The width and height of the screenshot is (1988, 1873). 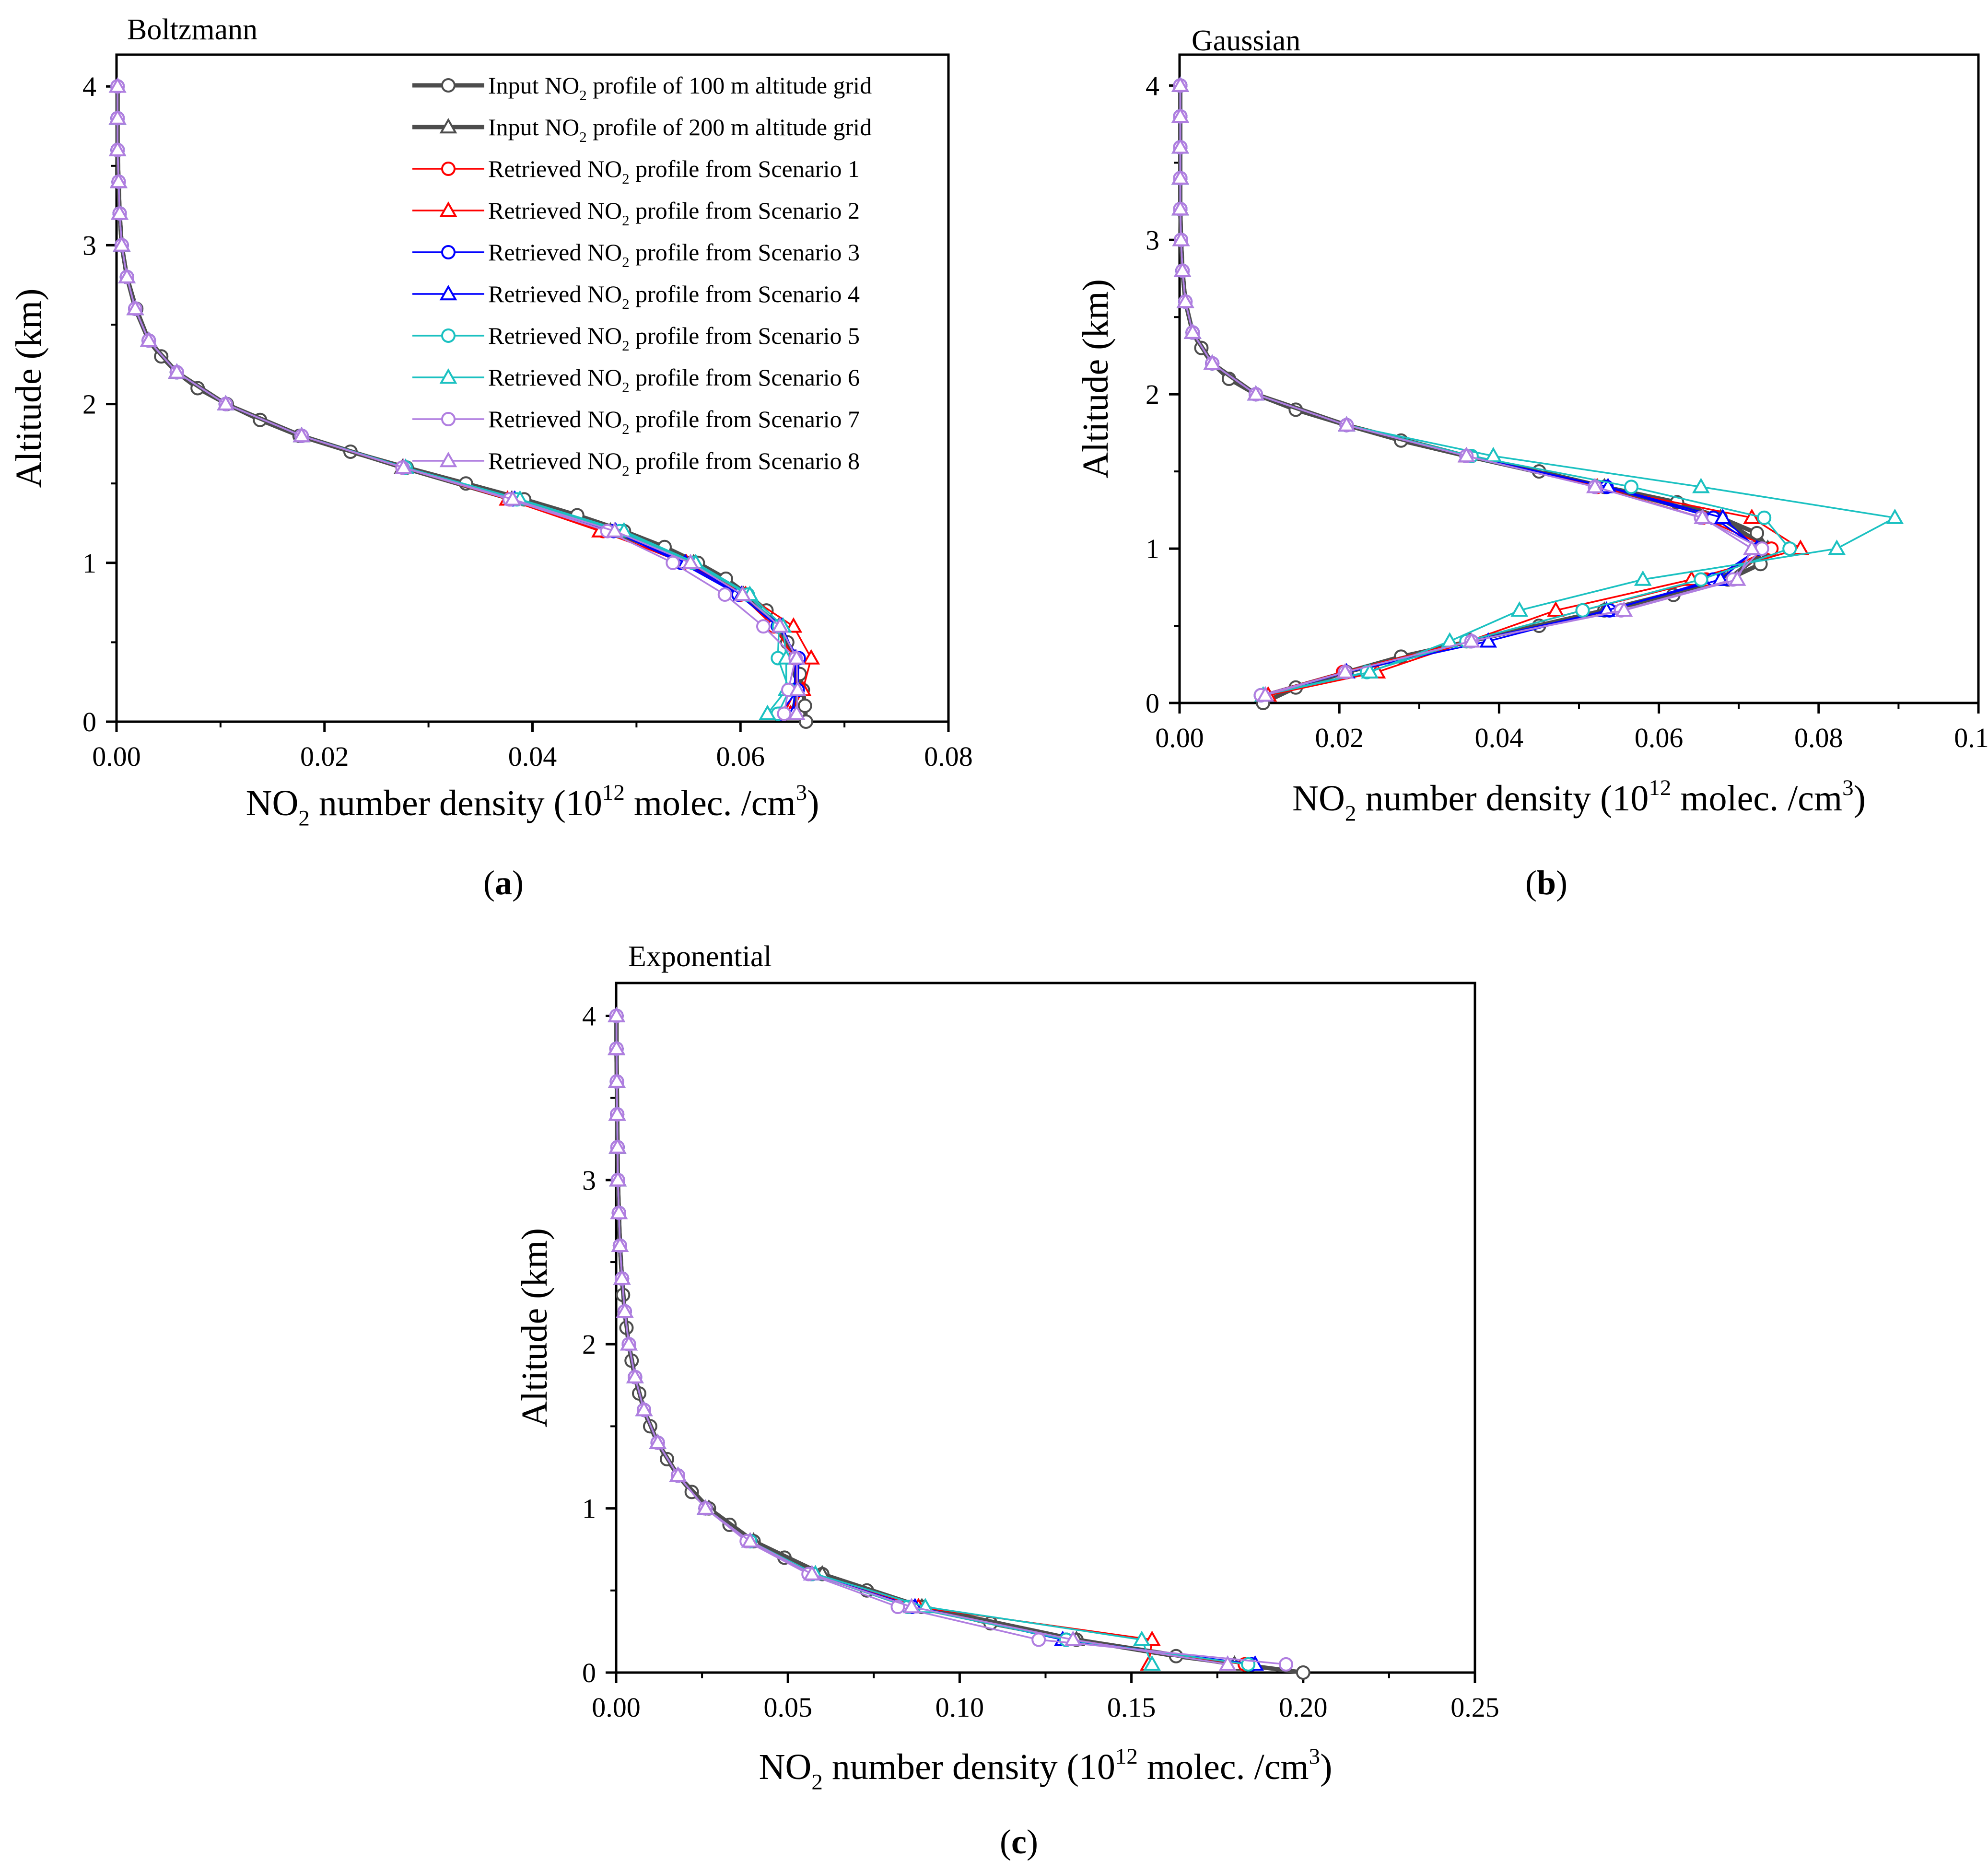 What do you see at coordinates (674, 213) in the screenshot?
I see `legend-label: Retrieved NO2 profile from Scenario 2` at bounding box center [674, 213].